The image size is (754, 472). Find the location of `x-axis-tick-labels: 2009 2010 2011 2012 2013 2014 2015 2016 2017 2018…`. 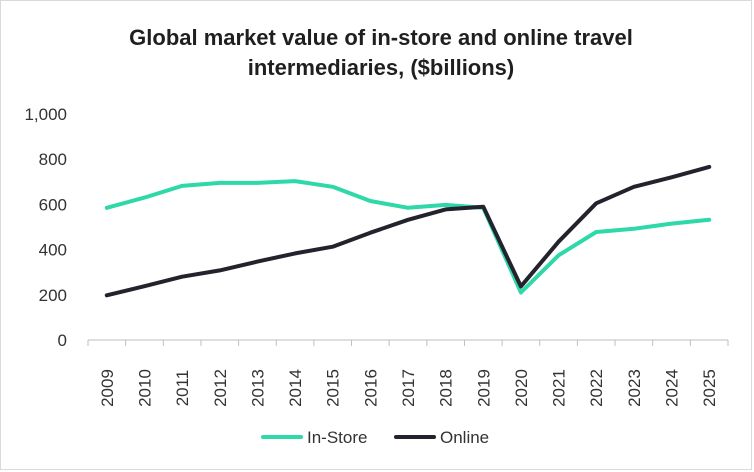

x-axis-tick-labels: 2009 2010 2011 2012 2013 2014 2015 2016 2017 2018… is located at coordinates (408, 388).